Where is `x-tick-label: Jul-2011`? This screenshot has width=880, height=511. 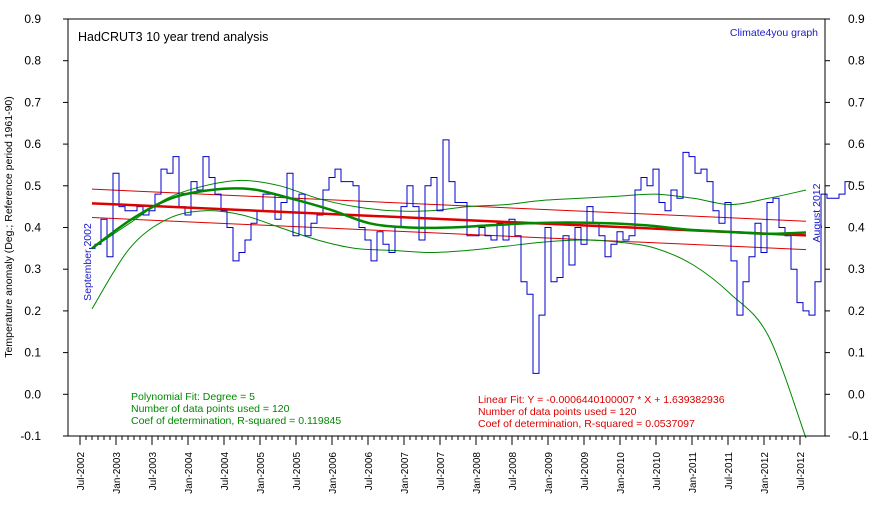 x-tick-label: Jul-2011 is located at coordinates (729, 471).